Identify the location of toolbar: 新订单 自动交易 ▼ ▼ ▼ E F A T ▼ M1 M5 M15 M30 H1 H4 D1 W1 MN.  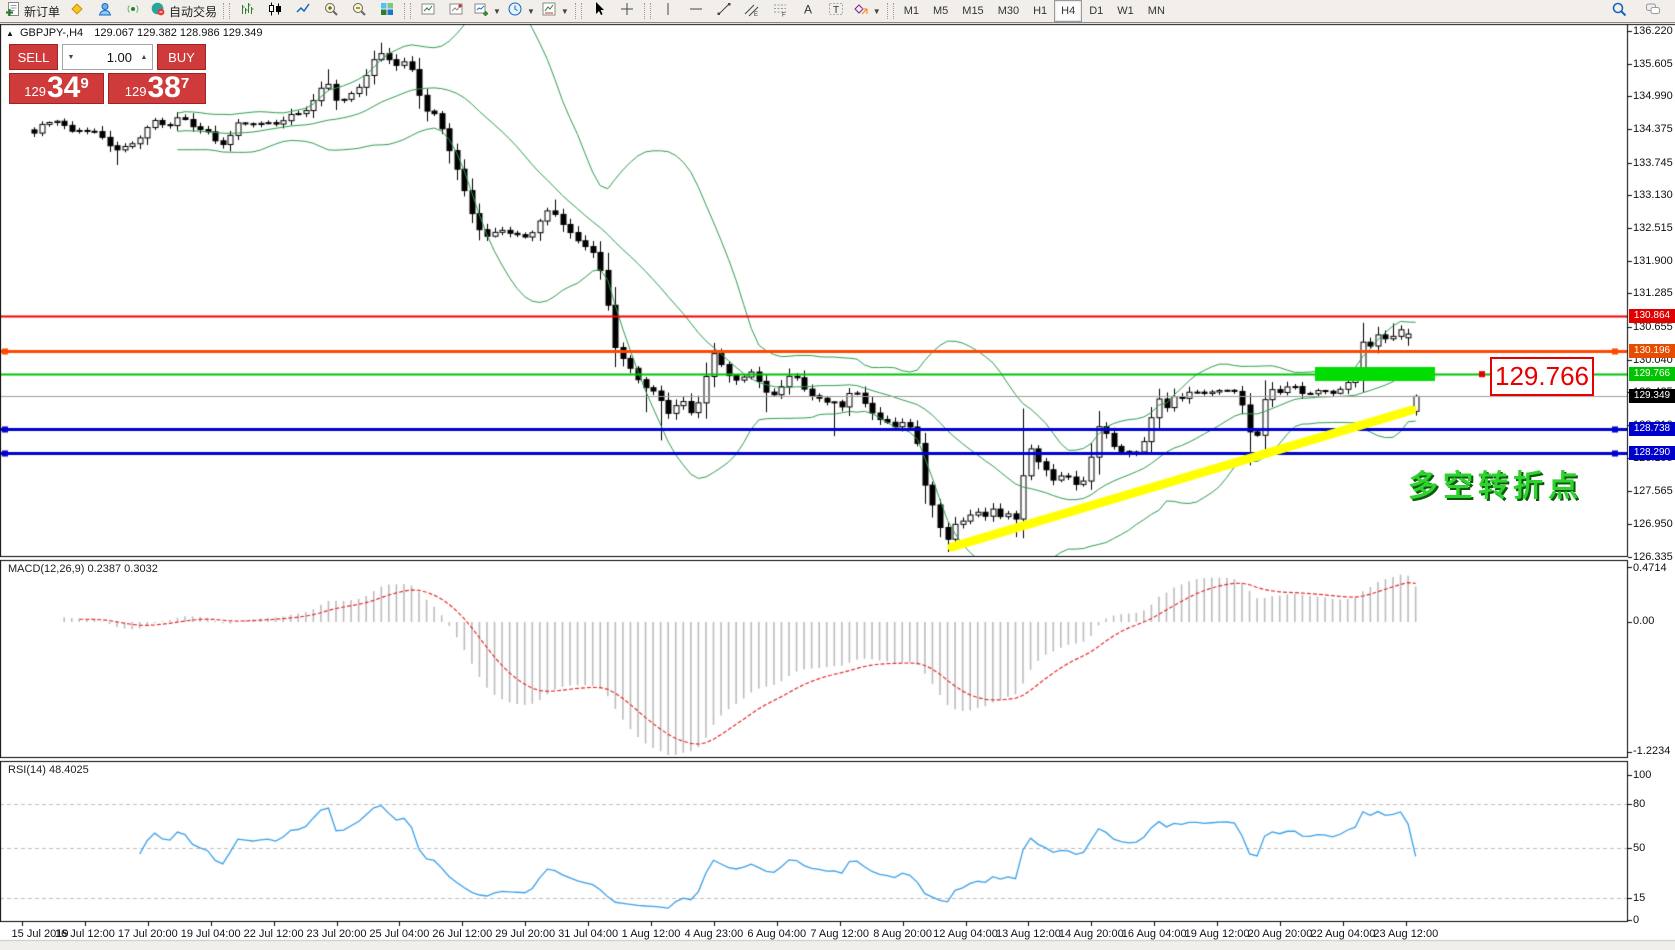
(837, 11).